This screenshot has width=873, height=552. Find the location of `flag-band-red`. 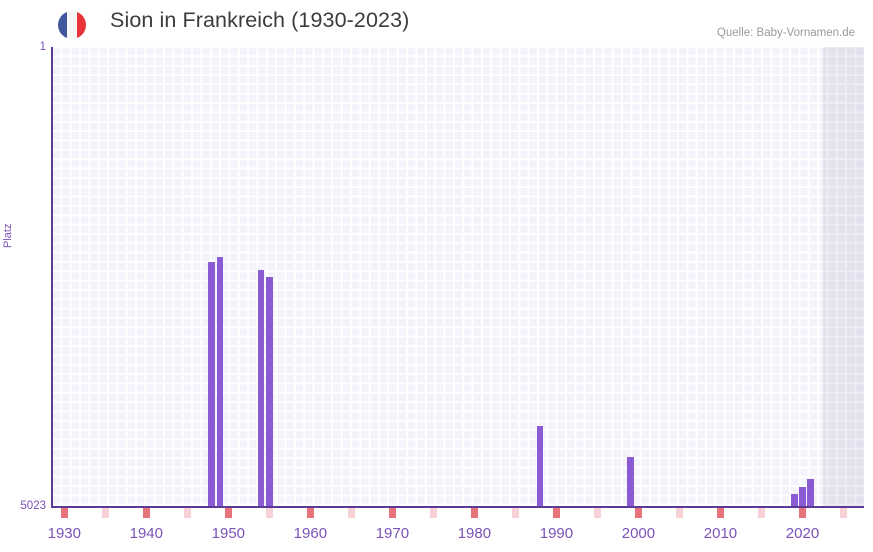

flag-band-red is located at coordinates (81, 25).